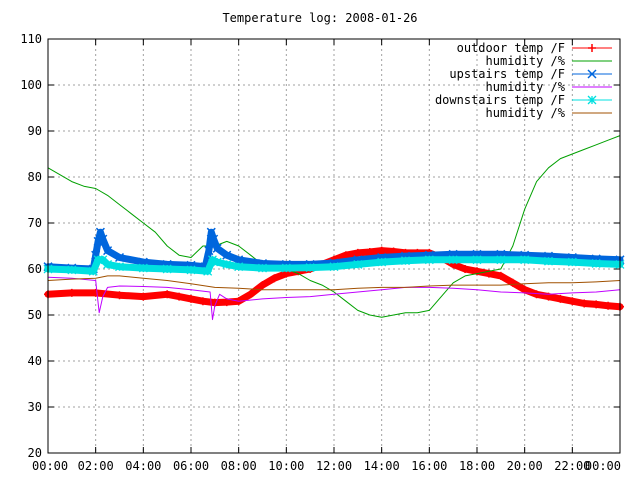 The image size is (640, 480). I want to click on y-tick-label: 80, so click(35, 177).